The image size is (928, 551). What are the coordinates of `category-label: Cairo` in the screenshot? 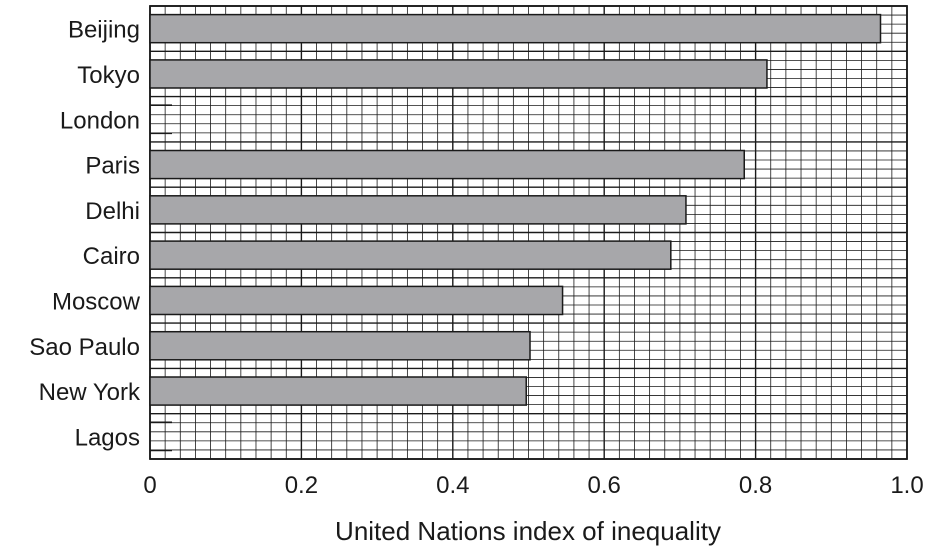 It's located at (111, 256).